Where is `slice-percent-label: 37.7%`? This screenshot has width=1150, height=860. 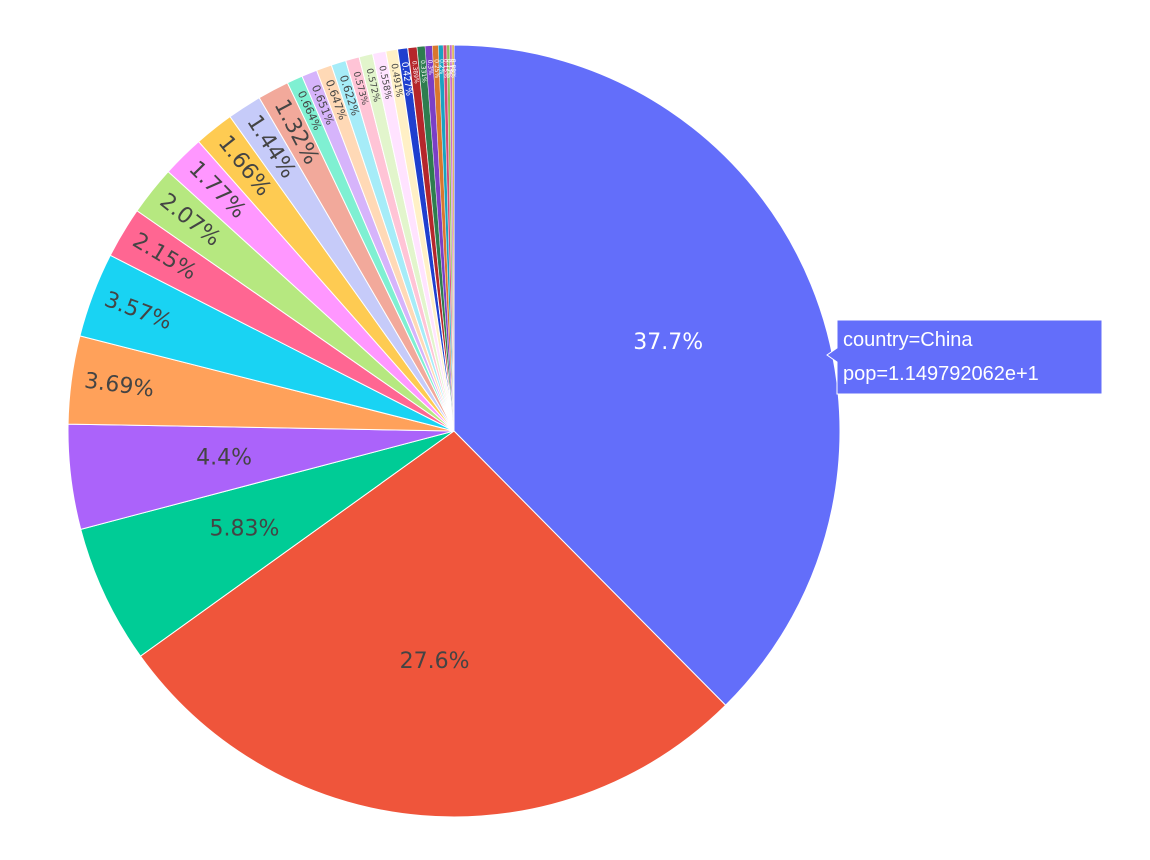
slice-percent-label: 37.7% is located at coordinates (668, 342).